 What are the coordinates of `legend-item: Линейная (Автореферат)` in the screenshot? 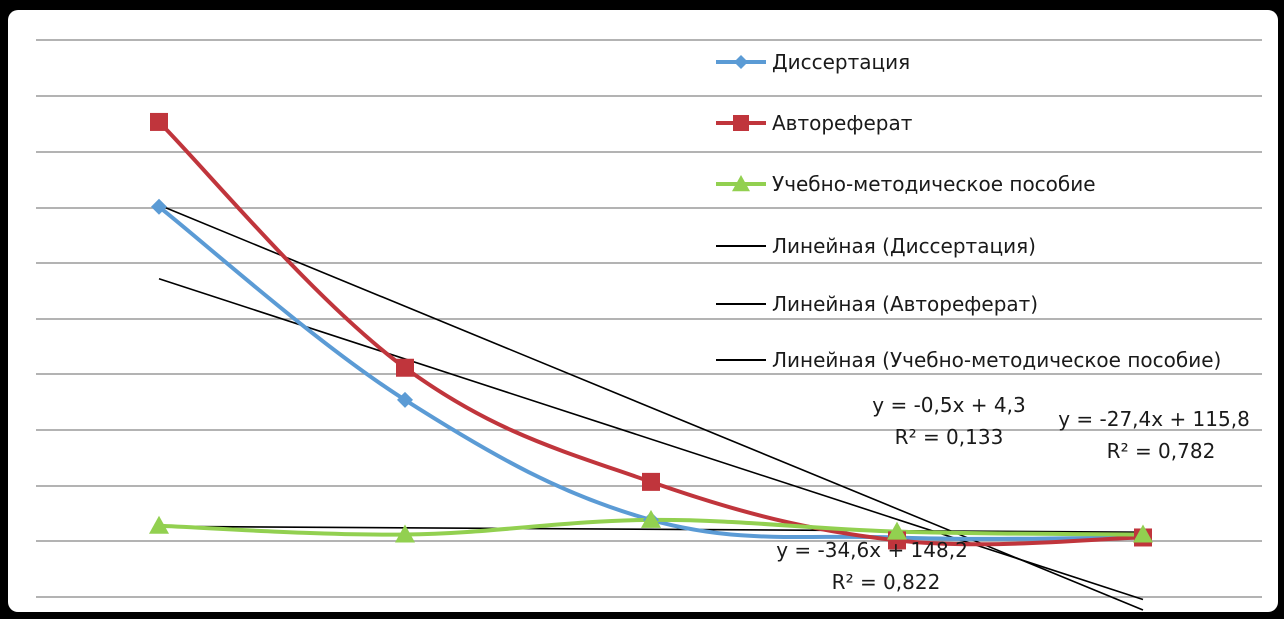 It's located at (877, 304).